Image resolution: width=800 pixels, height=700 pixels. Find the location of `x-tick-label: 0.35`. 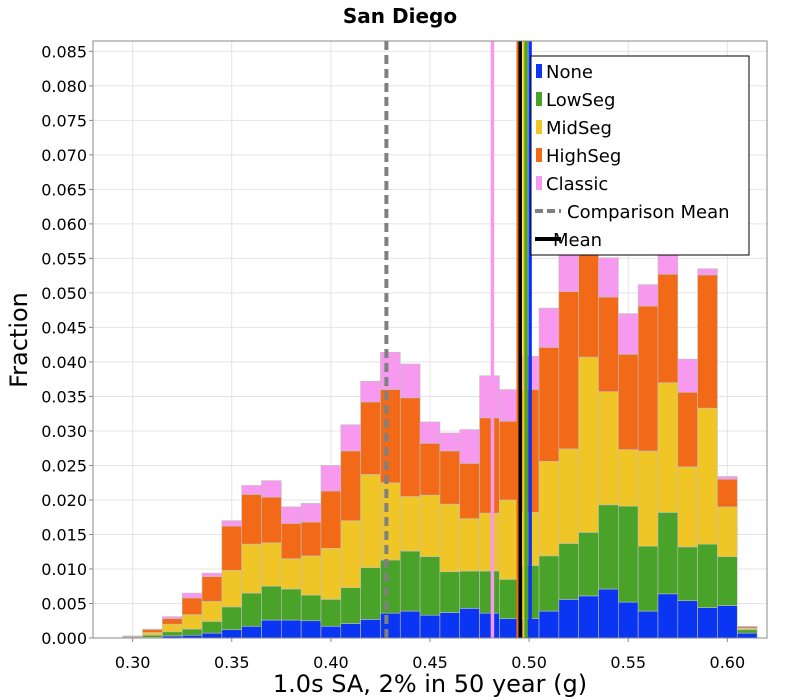

x-tick-label: 0.35 is located at coordinates (232, 662).